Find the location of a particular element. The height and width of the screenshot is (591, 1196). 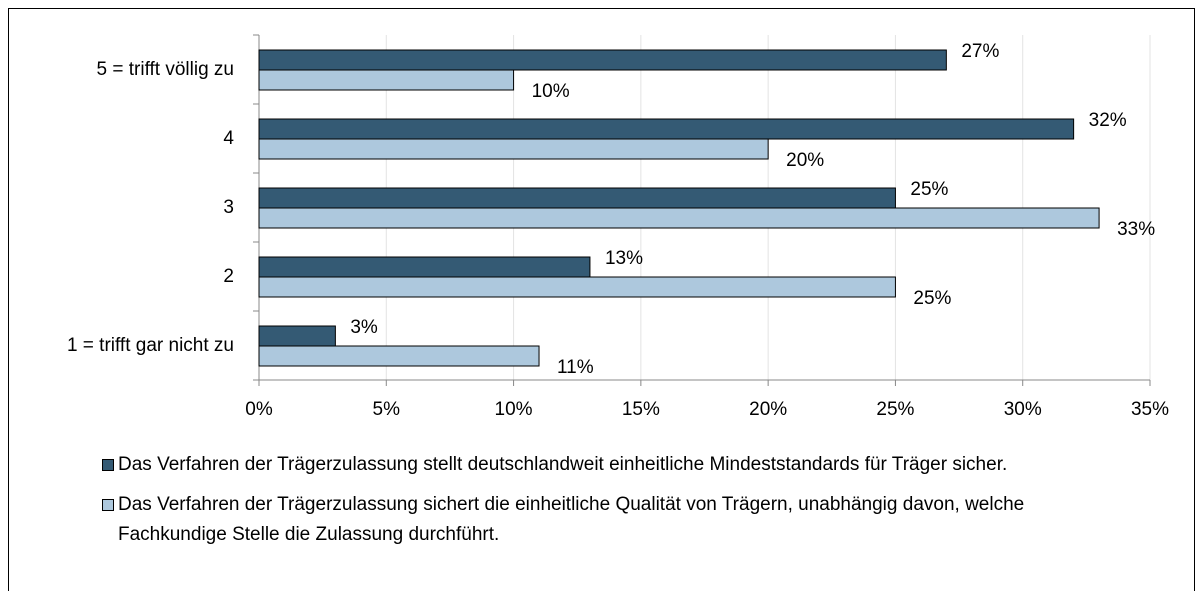

data-label: 27% is located at coordinates (980, 51).